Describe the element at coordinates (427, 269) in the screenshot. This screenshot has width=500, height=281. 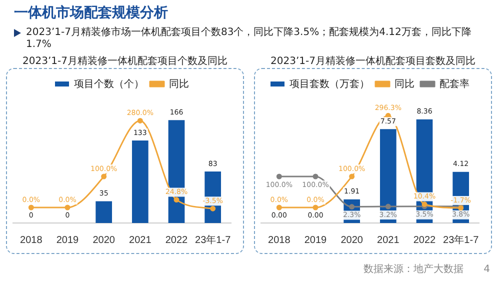
I see `text: 数据来源：地产大数据 4` at that location.